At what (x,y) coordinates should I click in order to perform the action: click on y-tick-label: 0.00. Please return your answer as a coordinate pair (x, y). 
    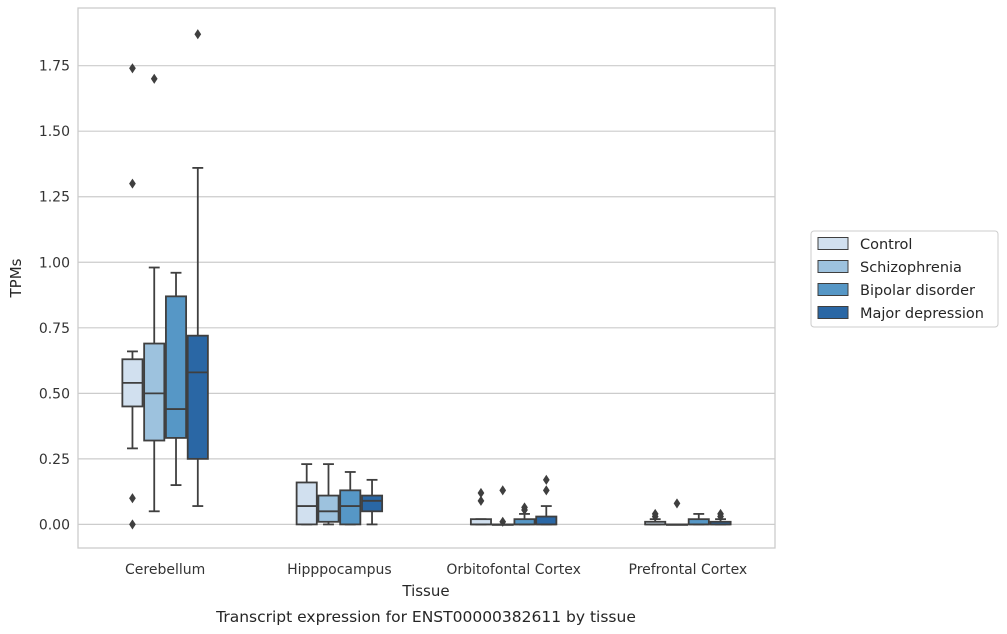
    Looking at the image, I should click on (54, 525).